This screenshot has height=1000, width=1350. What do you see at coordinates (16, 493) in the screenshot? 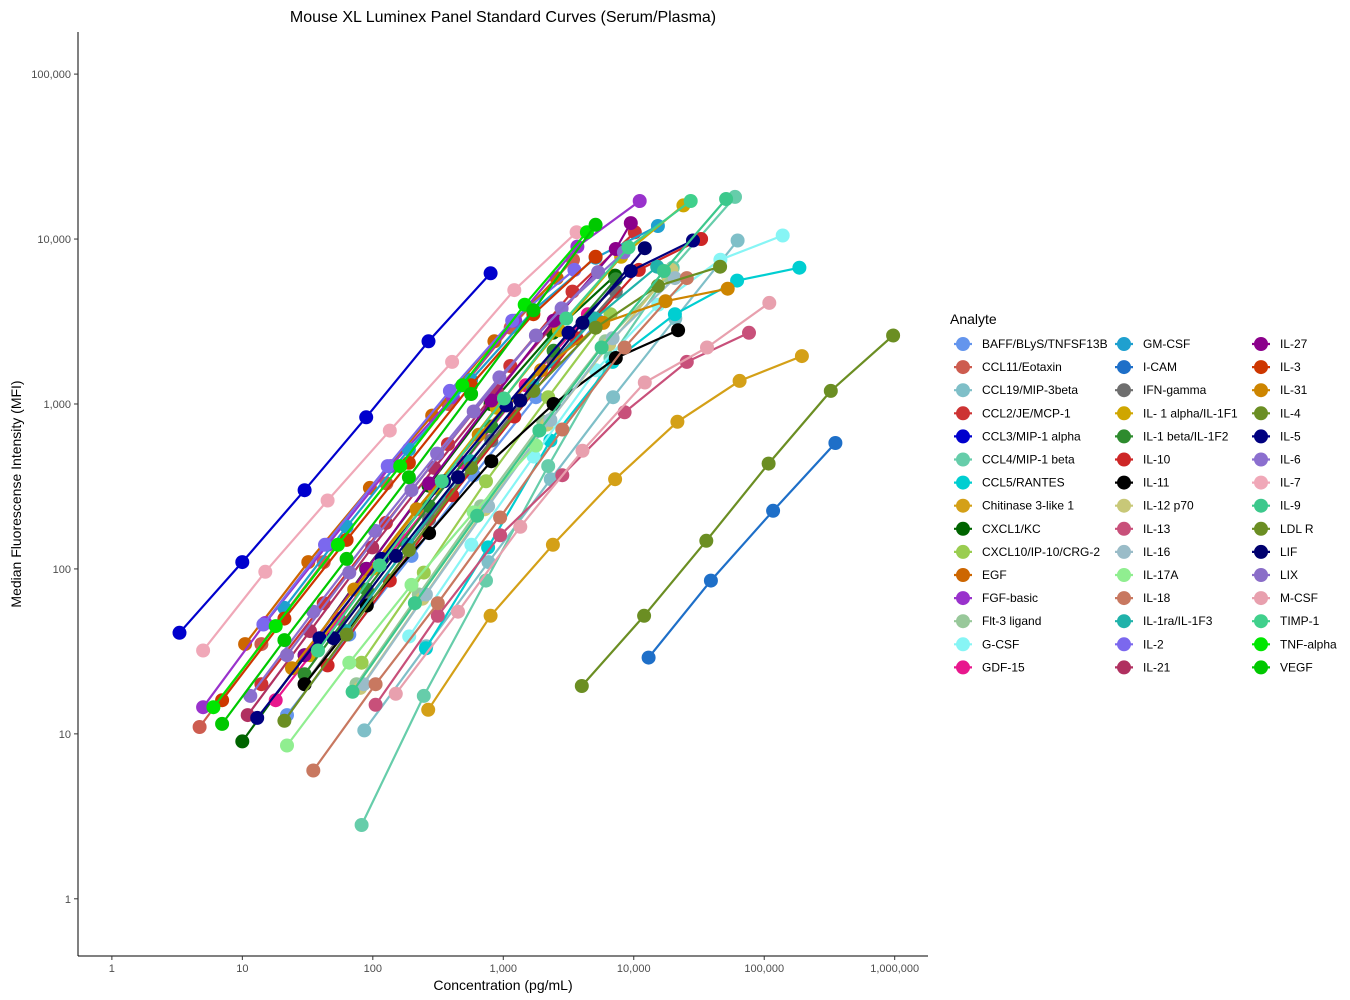
I see `y-axis-title: Median Fluorescense Intensity (MFI)` at bounding box center [16, 493].